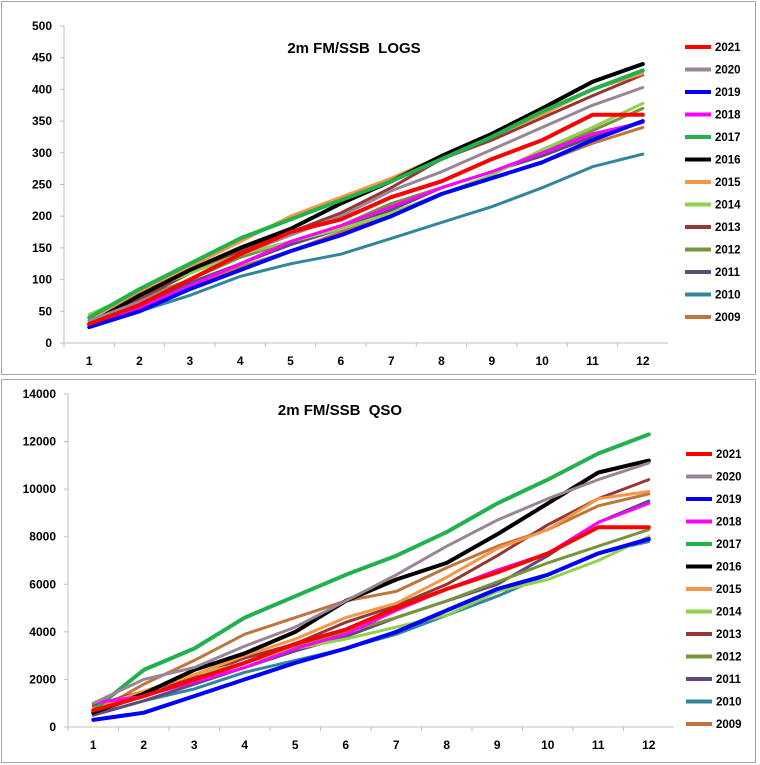 Image resolution: width=760 pixels, height=765 pixels. What do you see at coordinates (42, 679) in the screenshot?
I see `qso-y-tick-label: 2000` at bounding box center [42, 679].